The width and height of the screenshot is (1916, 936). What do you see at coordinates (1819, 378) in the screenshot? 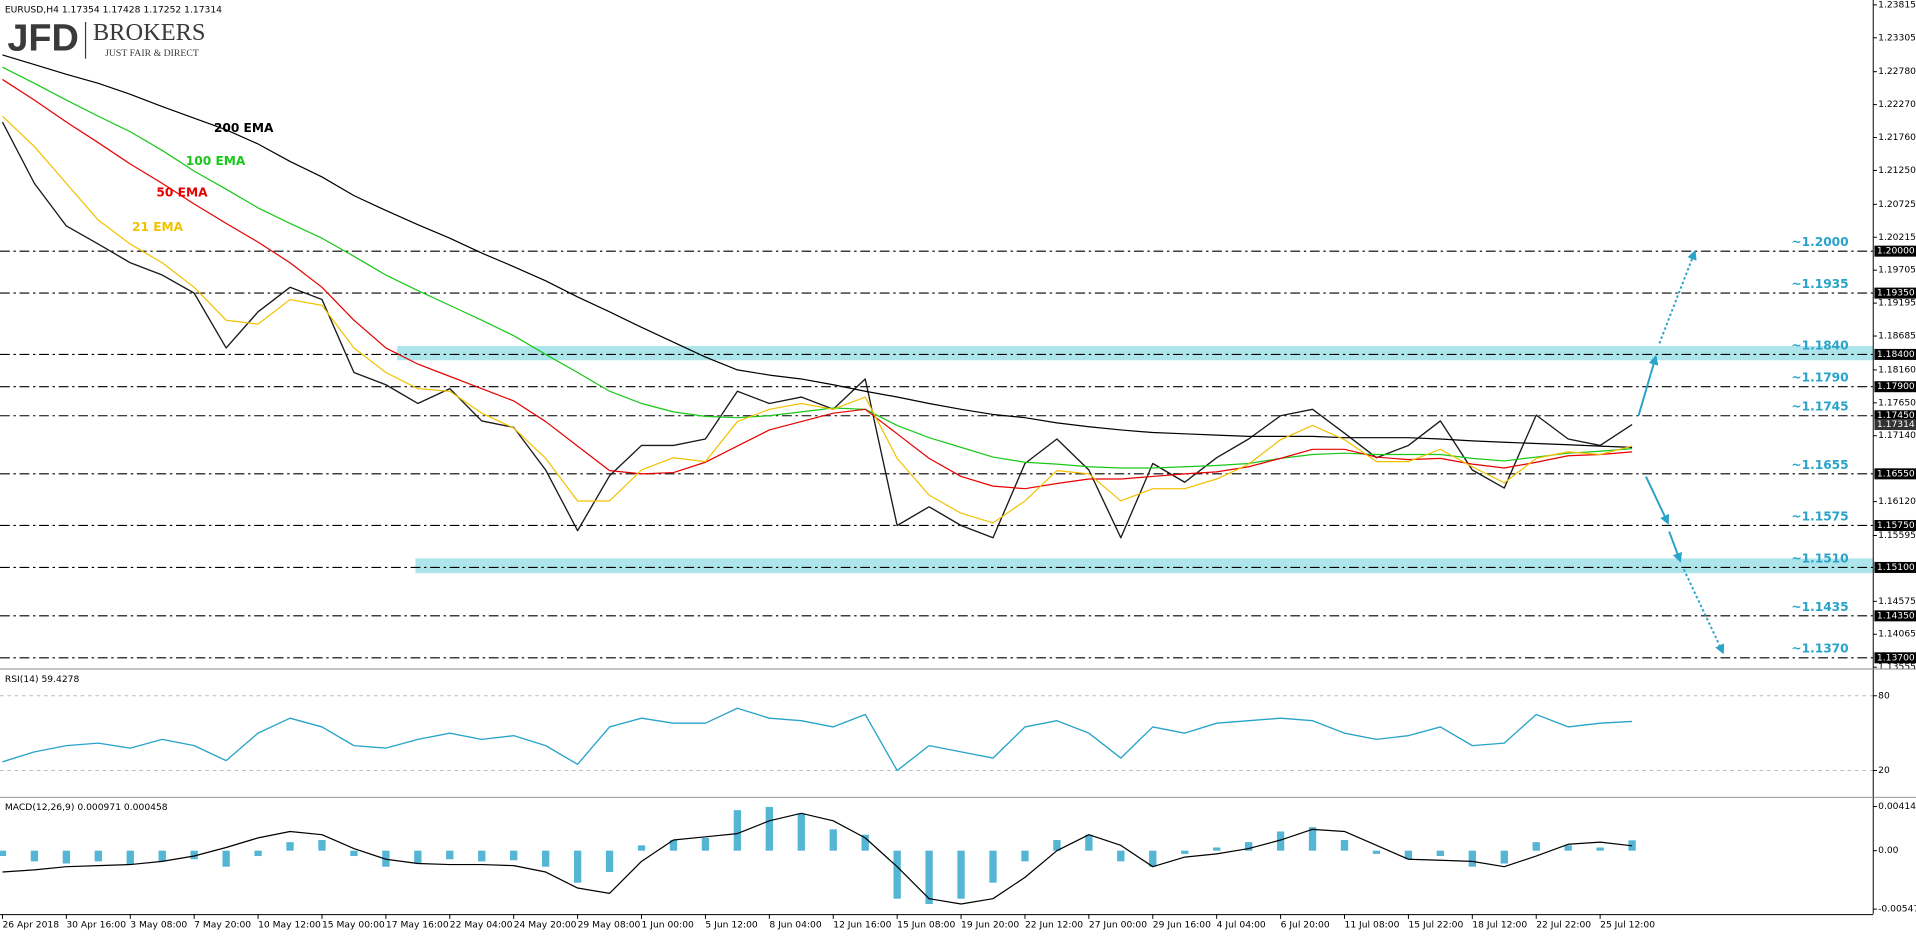
I see `level-note: ~1.1790` at bounding box center [1819, 378].